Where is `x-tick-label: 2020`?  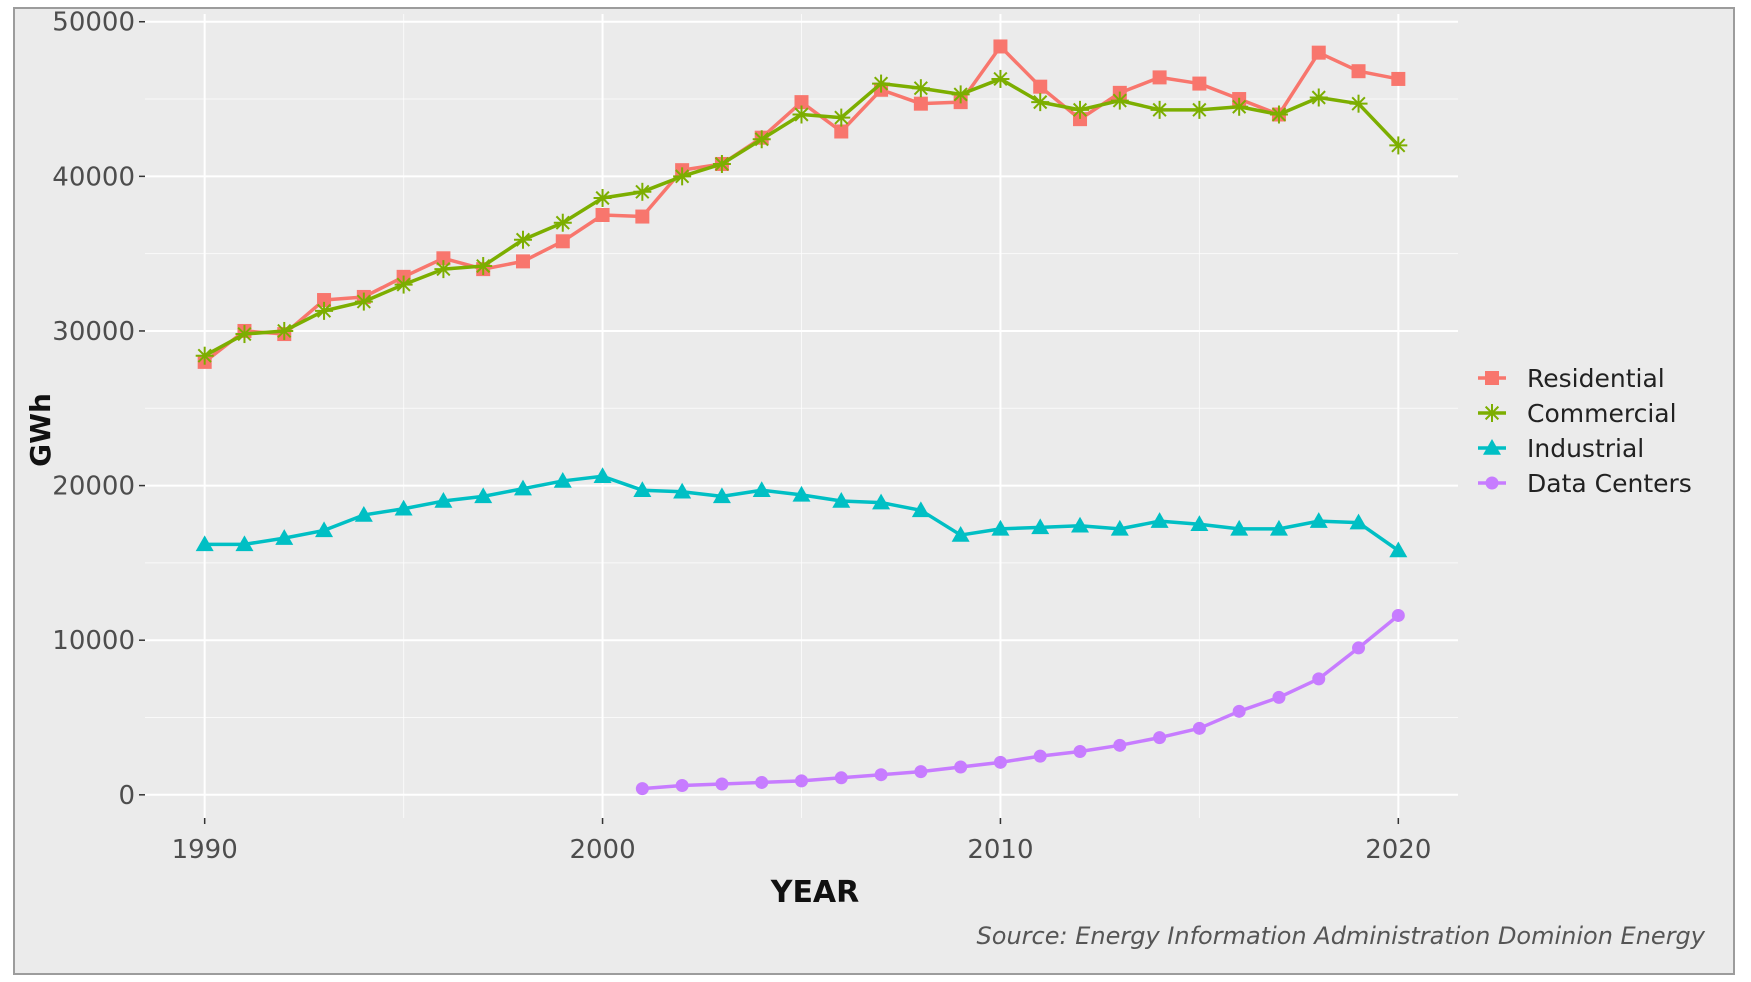
x-tick-label: 2020 is located at coordinates (1398, 850).